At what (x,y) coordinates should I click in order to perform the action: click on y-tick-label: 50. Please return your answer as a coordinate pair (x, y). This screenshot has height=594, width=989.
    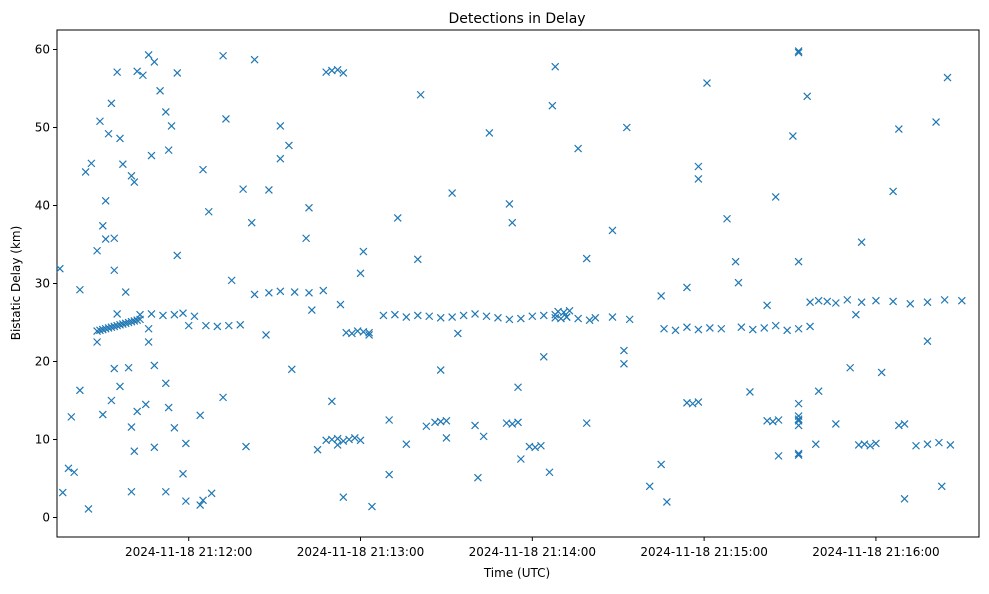
    Looking at the image, I should click on (42, 128).